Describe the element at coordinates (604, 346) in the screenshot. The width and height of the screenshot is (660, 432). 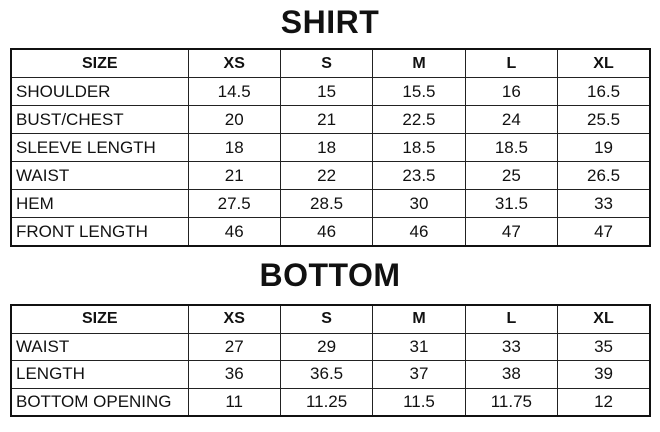
I see `measurement-cell: 35` at that location.